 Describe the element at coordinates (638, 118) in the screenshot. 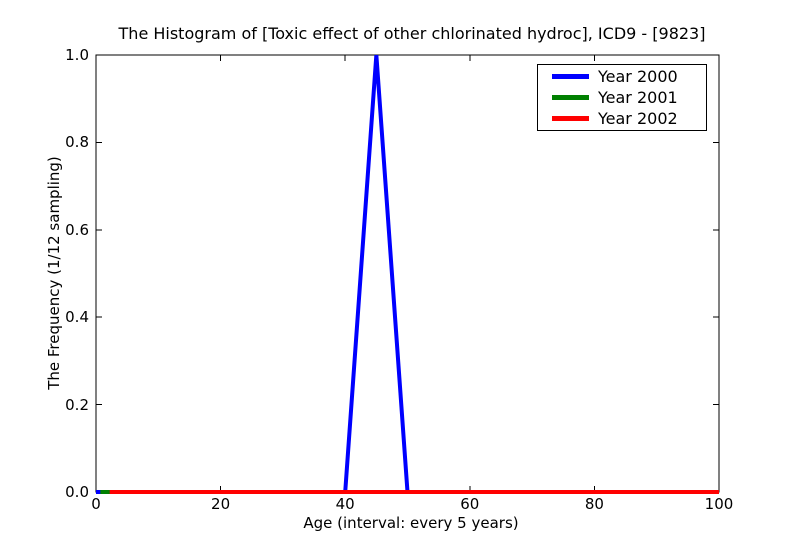

I see `legend-label: Year 2002` at that location.